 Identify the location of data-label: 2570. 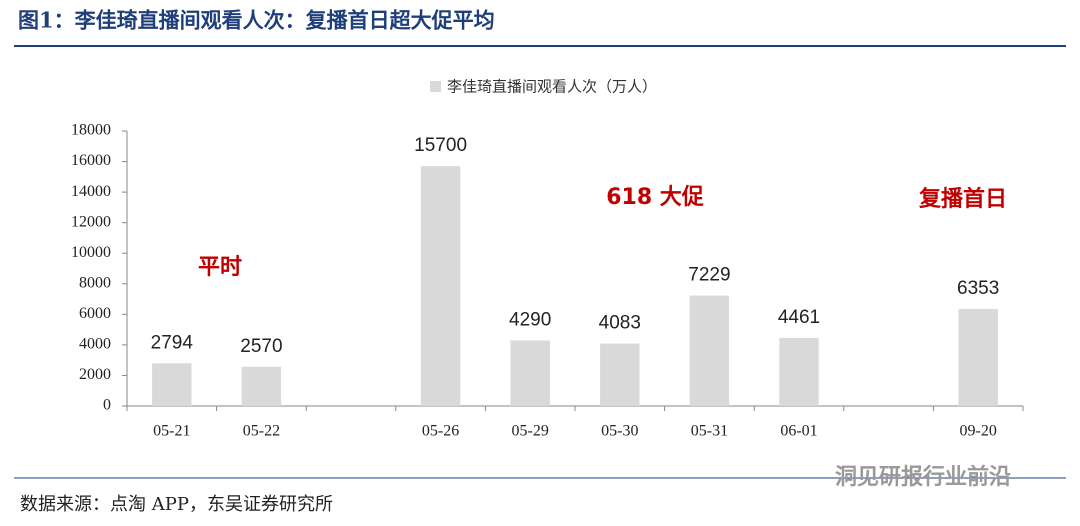
(261, 346).